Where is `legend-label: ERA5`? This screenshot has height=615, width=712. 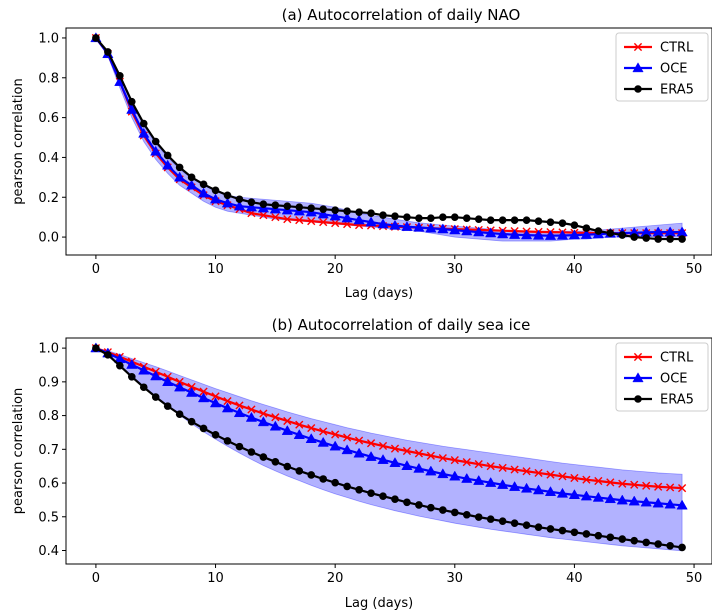
legend-label: ERA5 is located at coordinates (677, 400).